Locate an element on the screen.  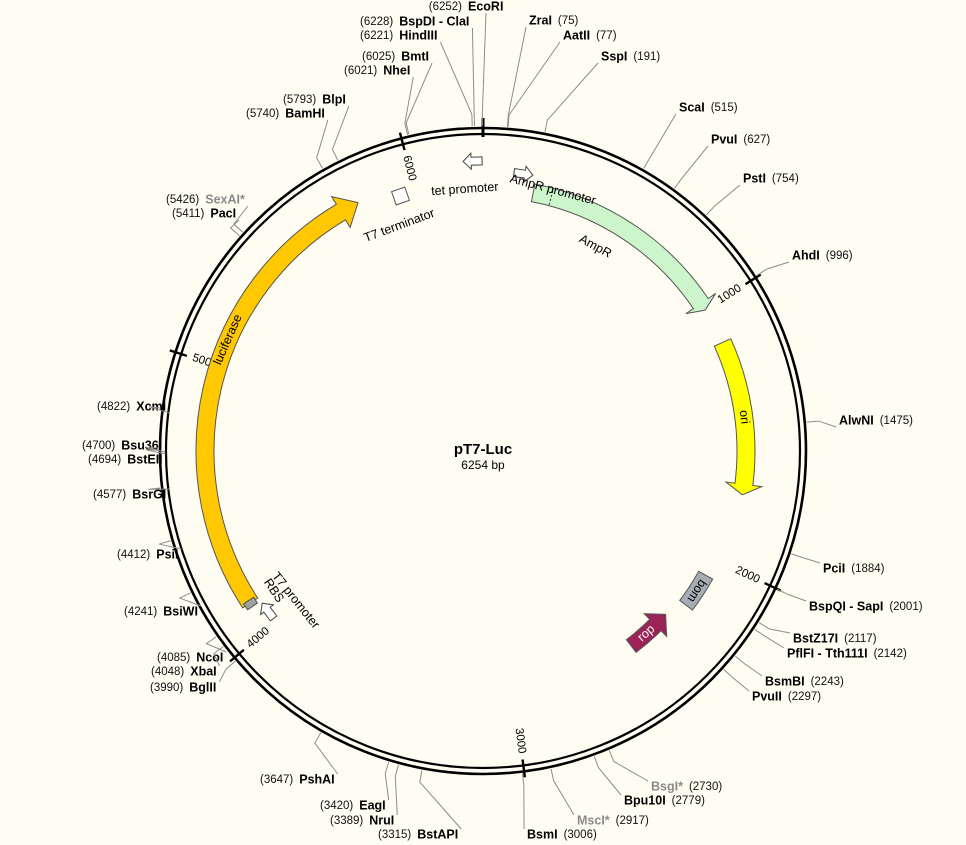
site-position: (2779) is located at coordinates (688, 801).